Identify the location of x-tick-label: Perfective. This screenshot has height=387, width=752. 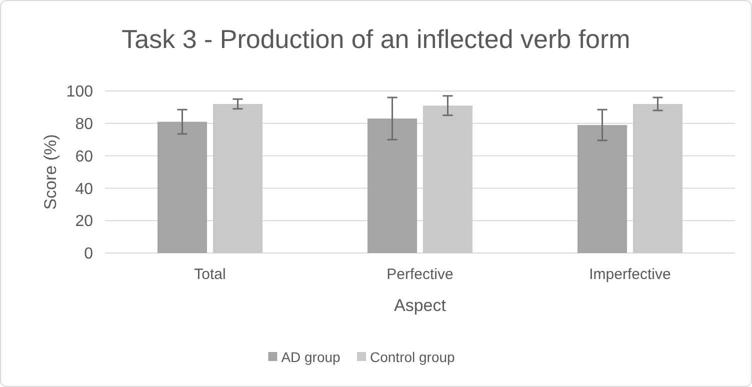
(420, 274).